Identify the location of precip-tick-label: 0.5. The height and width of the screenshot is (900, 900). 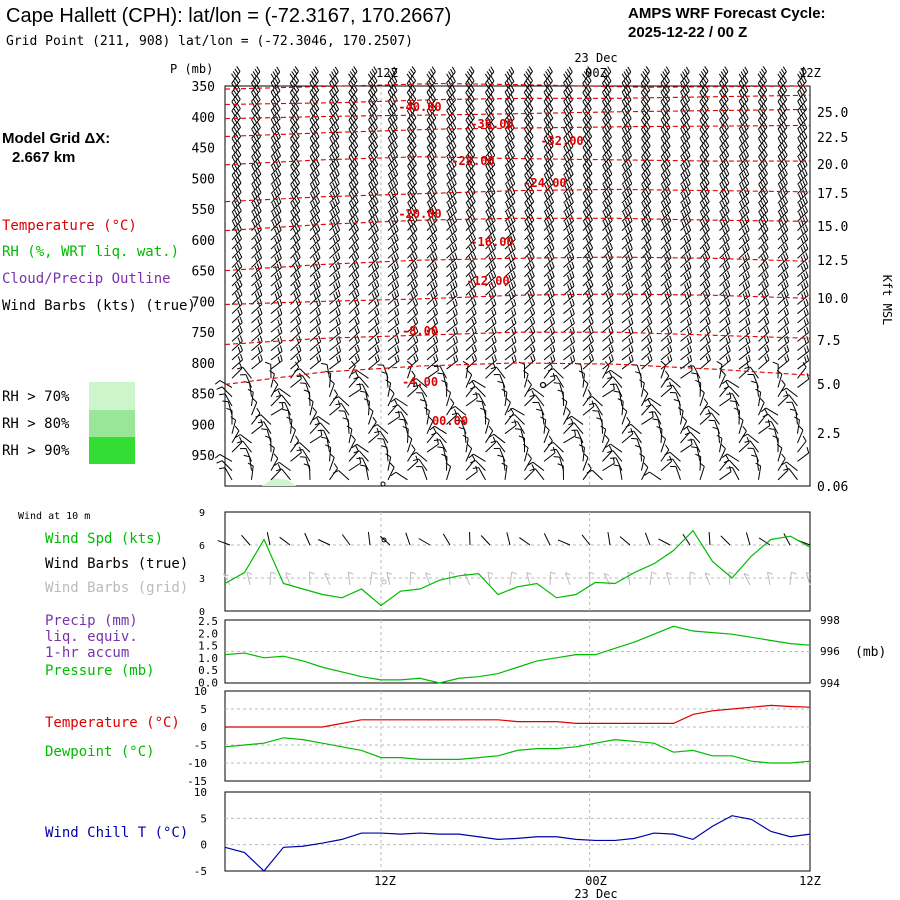
(208, 670).